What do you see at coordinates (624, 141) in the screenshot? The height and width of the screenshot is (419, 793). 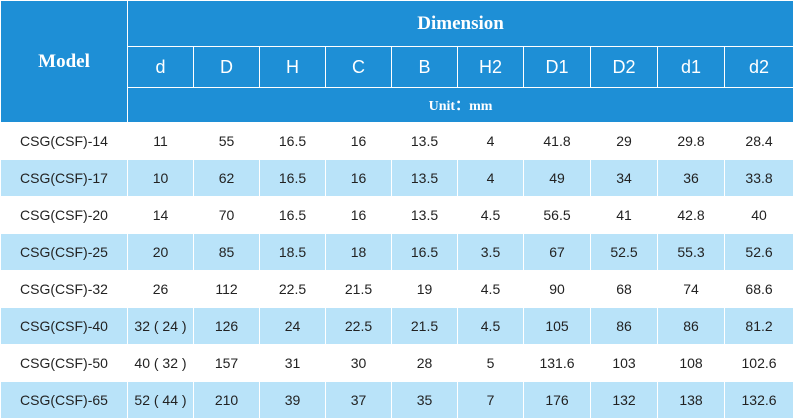 I see `value-cell-D2: 29` at bounding box center [624, 141].